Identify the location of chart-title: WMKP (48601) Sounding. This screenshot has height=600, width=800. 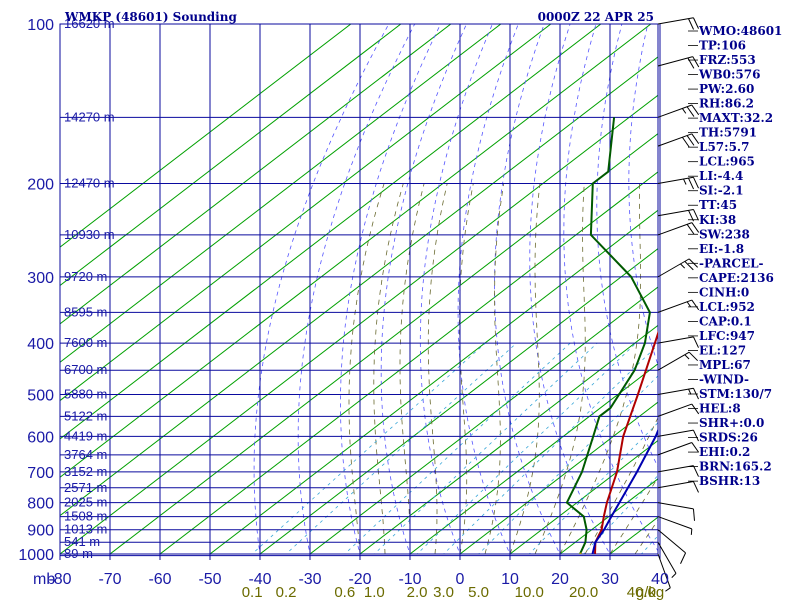
(150, 17).